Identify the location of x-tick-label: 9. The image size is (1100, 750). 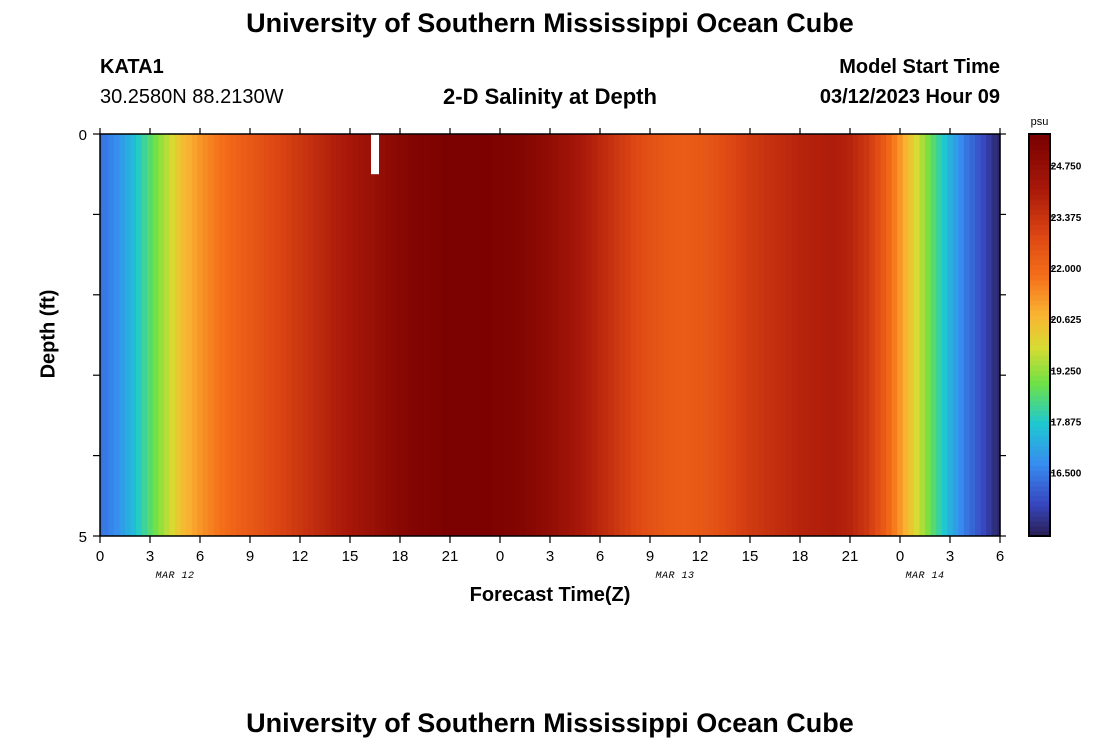
(250, 556).